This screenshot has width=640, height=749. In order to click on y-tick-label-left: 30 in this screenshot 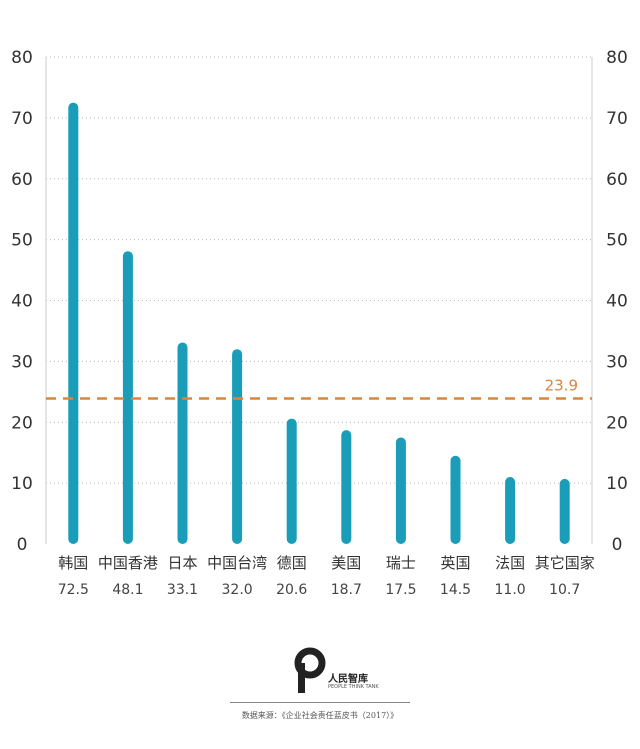, I will do `click(22, 362)`.